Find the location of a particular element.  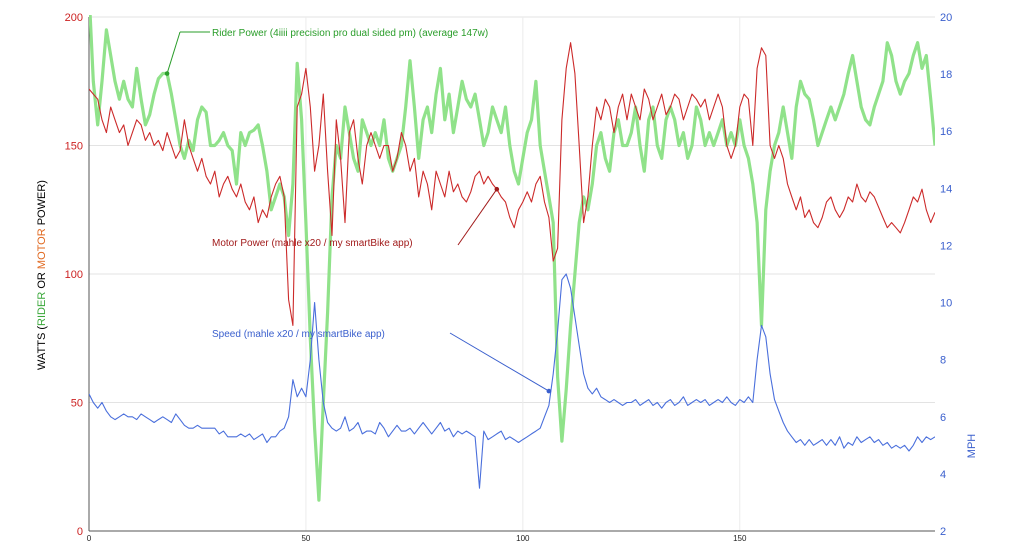

y-left-tick-label: 200 is located at coordinates (74, 18).